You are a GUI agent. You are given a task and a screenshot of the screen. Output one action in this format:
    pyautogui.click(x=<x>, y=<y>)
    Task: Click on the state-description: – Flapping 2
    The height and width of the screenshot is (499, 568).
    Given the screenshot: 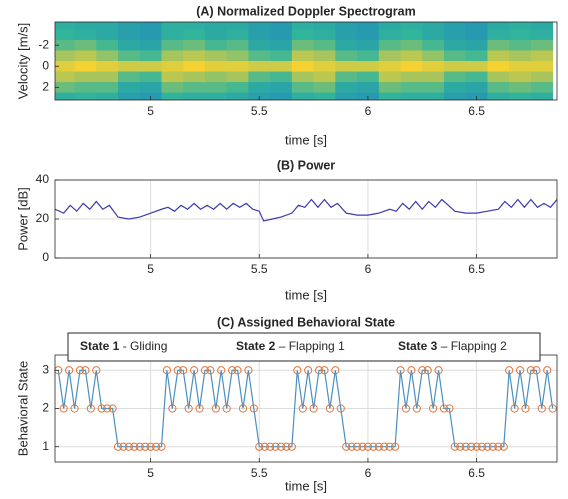 What is the action you would take?
    pyautogui.click(x=472, y=346)
    